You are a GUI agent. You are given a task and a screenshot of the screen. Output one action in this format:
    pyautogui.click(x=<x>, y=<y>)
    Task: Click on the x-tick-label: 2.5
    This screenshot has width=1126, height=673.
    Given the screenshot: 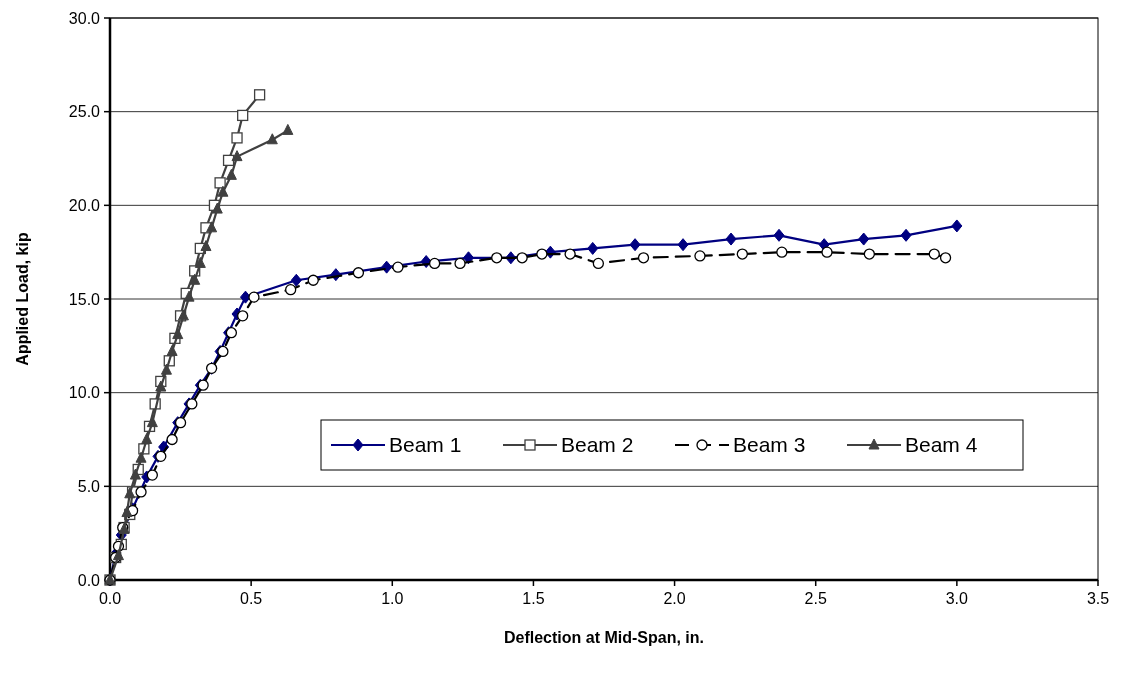 What is the action you would take?
    pyautogui.click(x=815, y=598)
    